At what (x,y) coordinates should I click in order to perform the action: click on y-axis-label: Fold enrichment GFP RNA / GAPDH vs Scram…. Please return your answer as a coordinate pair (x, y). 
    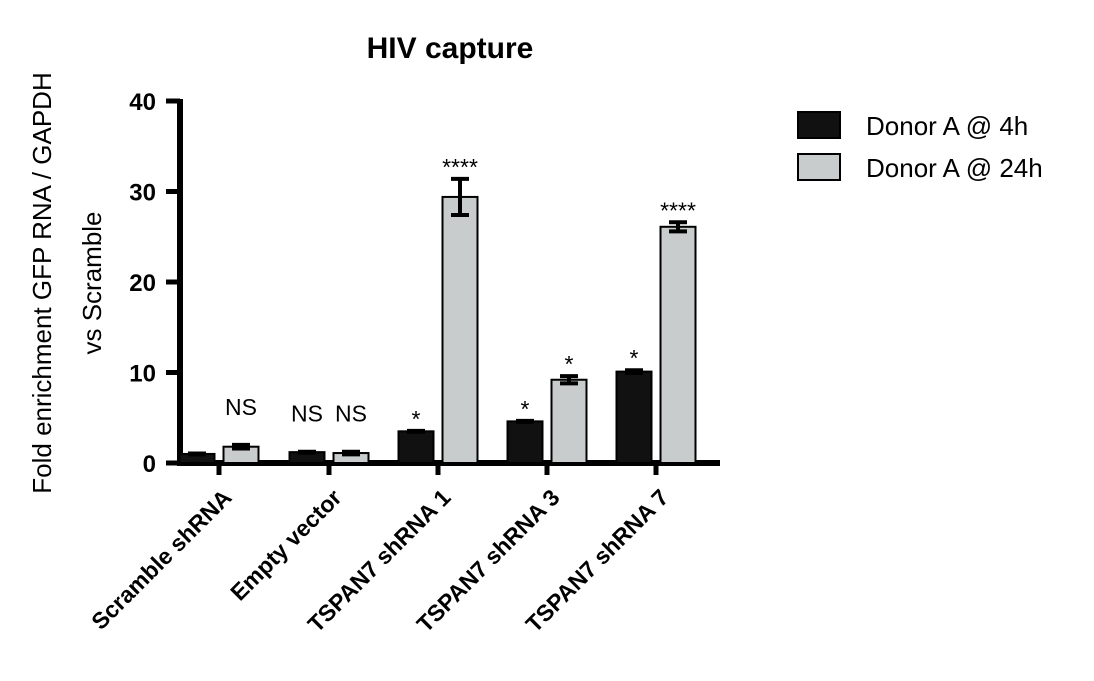
    Looking at the image, I should click on (67, 282).